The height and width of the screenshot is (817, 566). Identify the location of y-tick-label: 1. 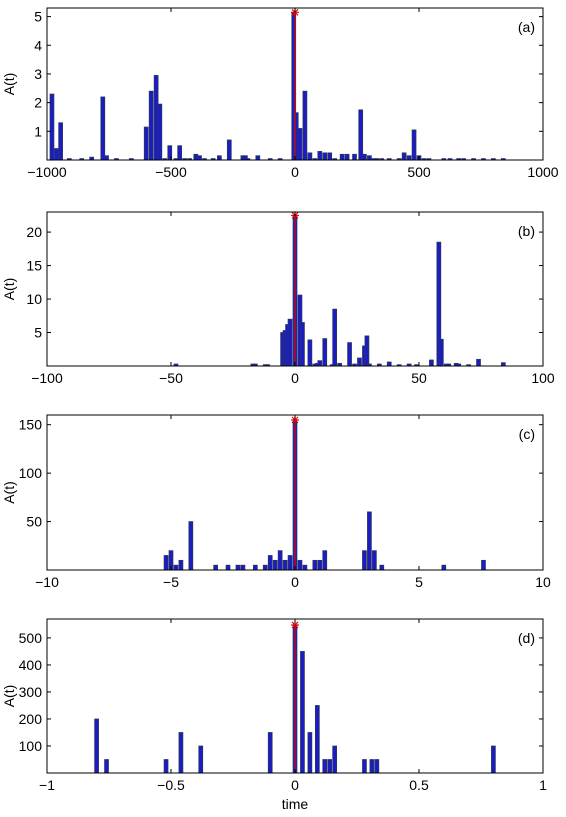
(38, 131).